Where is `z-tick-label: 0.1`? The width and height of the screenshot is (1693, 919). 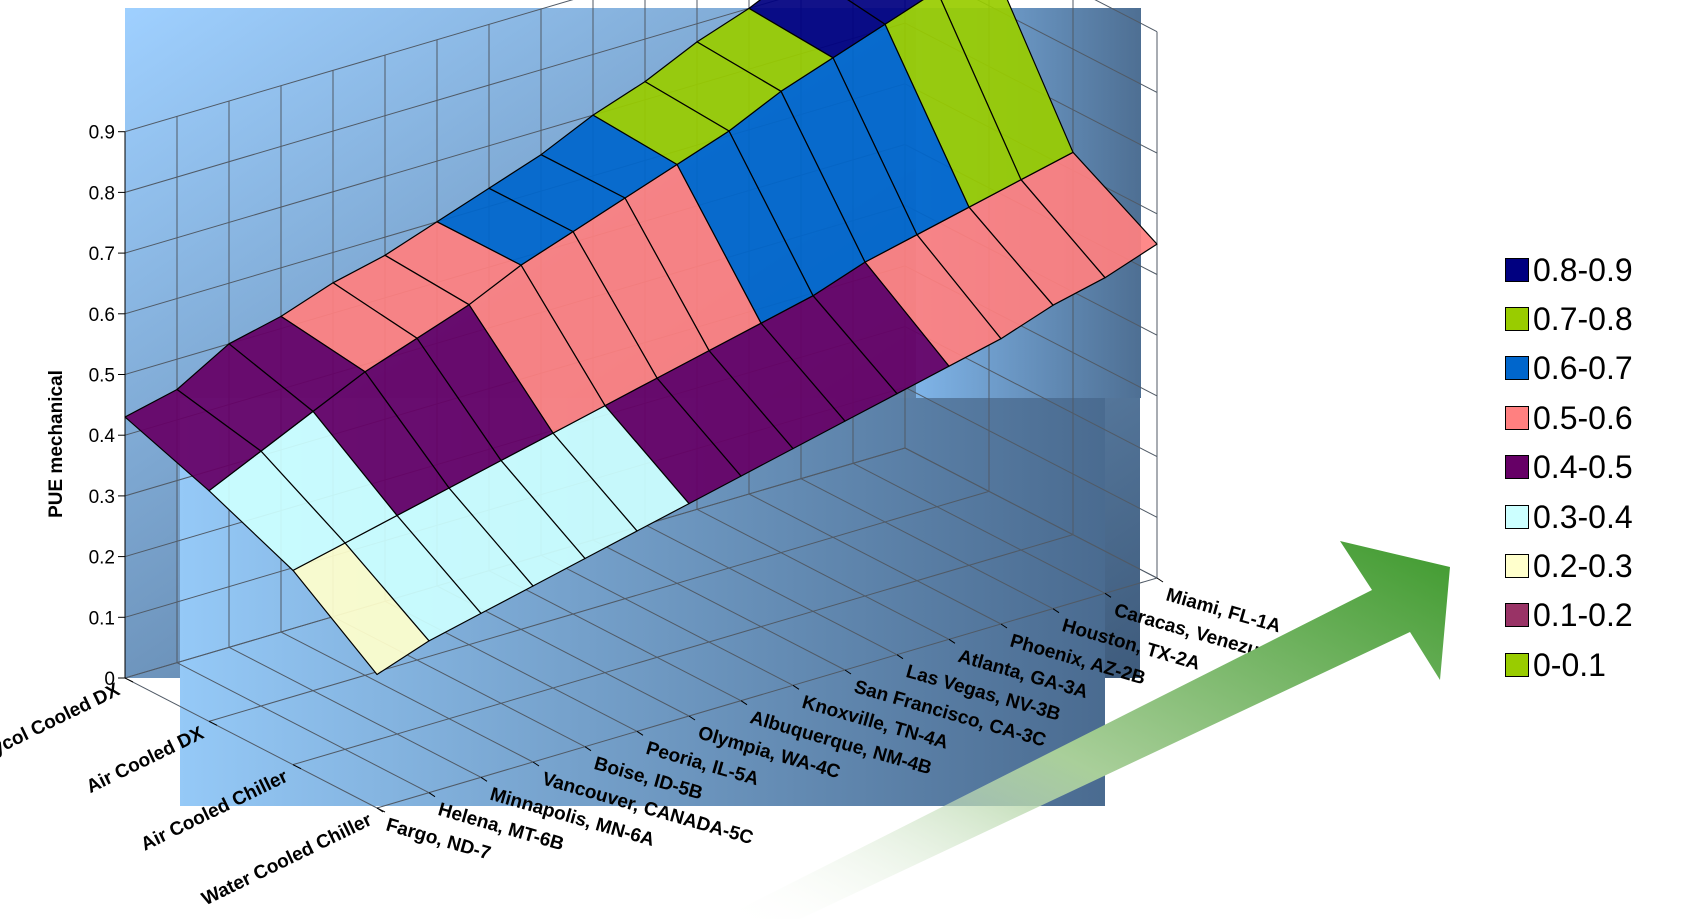 z-tick-label: 0.1 is located at coordinates (102, 618).